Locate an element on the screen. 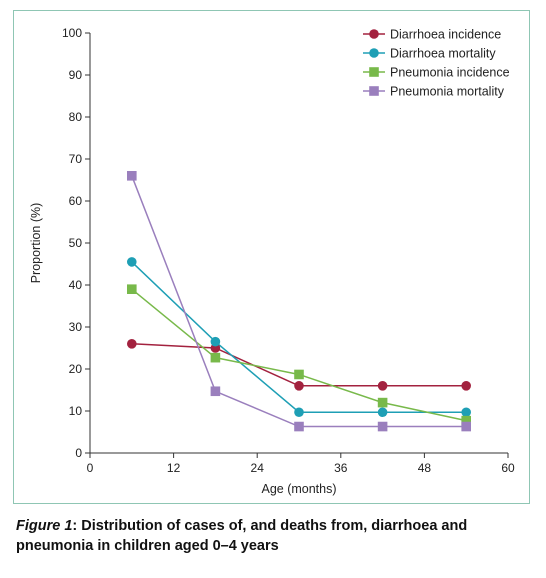 Image resolution: width=546 pixels, height=578 pixels. x-tick-label: 24 is located at coordinates (258, 468).